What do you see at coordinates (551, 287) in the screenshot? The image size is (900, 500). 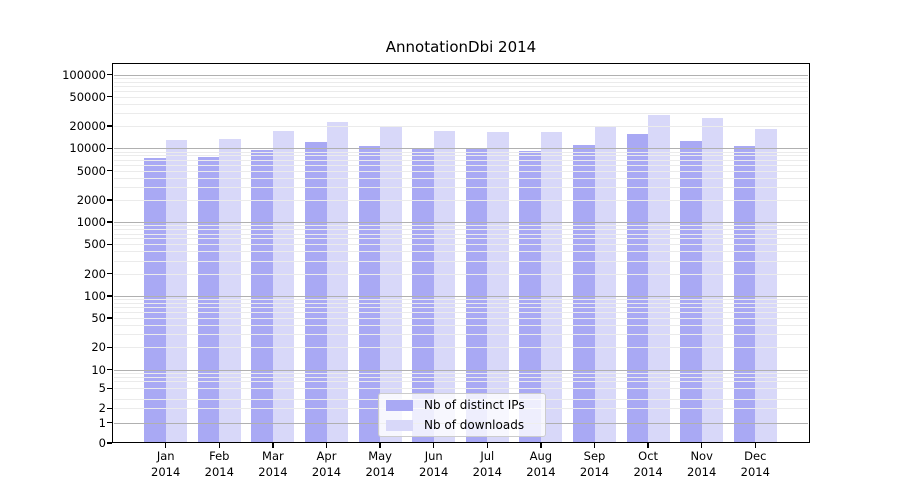 I see `bar-downloads-aug` at bounding box center [551, 287].